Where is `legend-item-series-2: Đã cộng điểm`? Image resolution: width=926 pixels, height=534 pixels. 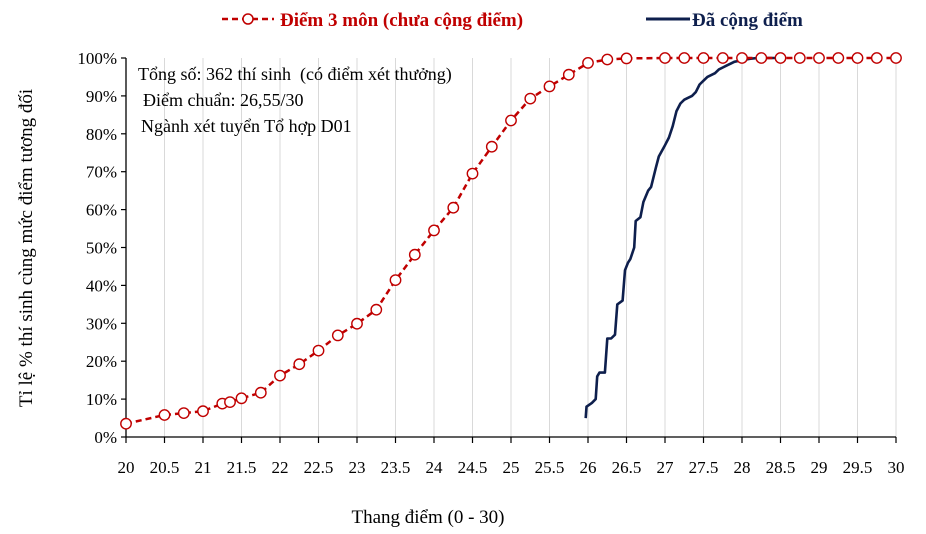 legend-item-series-2: Đã cộng điểm is located at coordinates (724, 20).